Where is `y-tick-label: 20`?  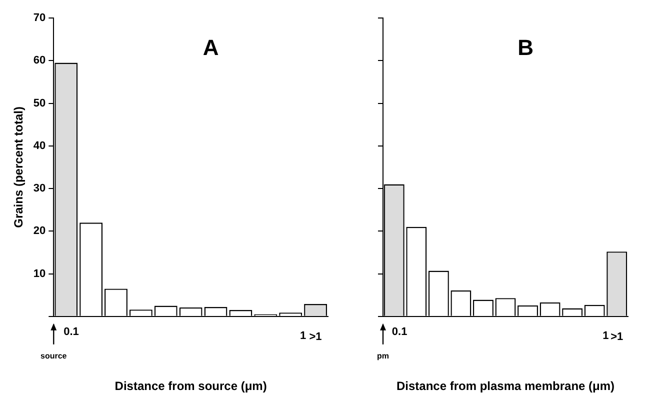
y-tick-label: 20 is located at coordinates (39, 231).